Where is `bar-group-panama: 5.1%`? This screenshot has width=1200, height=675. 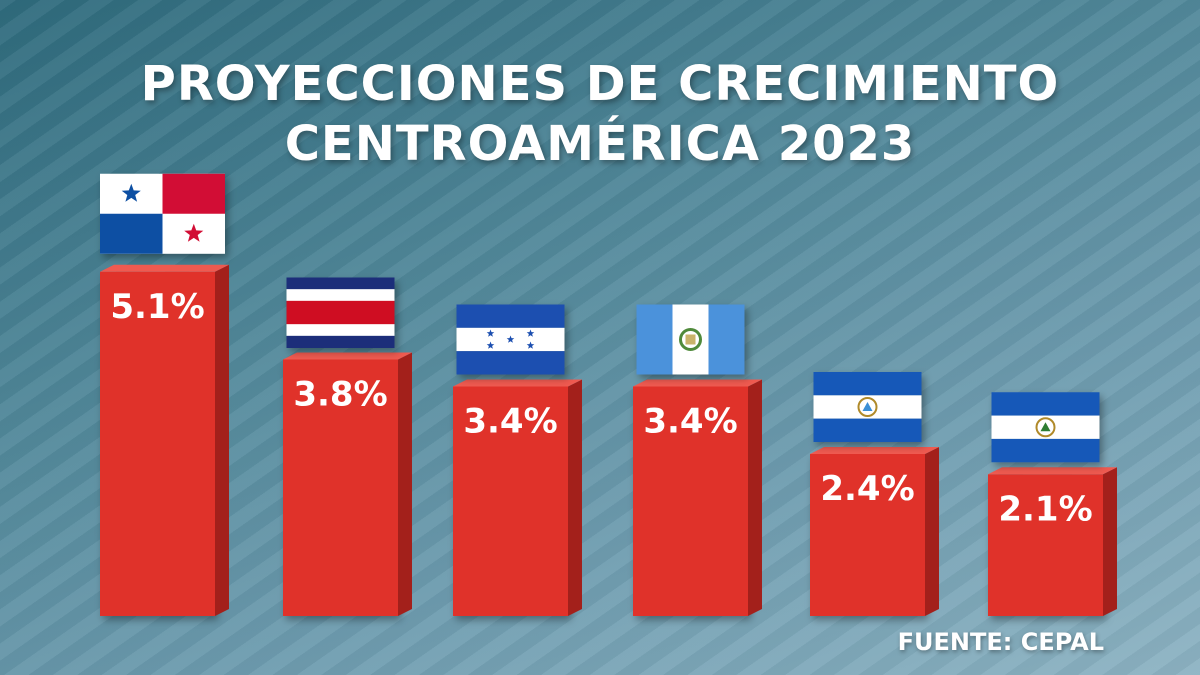
bar-group-panama: 5.1% is located at coordinates (164, 394).